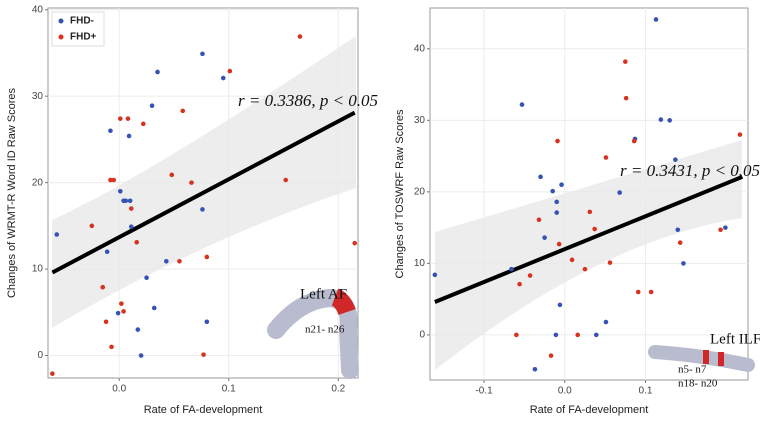 This screenshot has height=424, width=760. What do you see at coordinates (325, 330) in the screenshot?
I see `tract-nodes: n21- n26` at bounding box center [325, 330].